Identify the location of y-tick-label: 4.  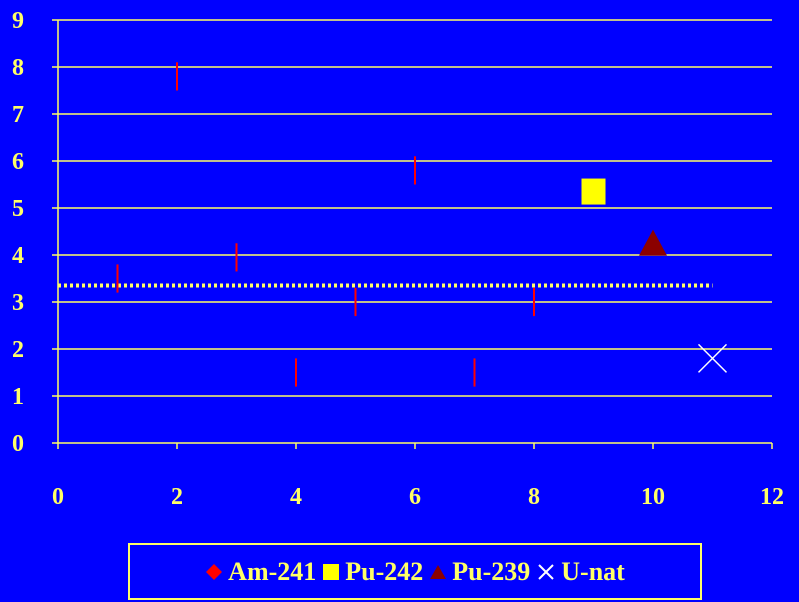
(18, 256).